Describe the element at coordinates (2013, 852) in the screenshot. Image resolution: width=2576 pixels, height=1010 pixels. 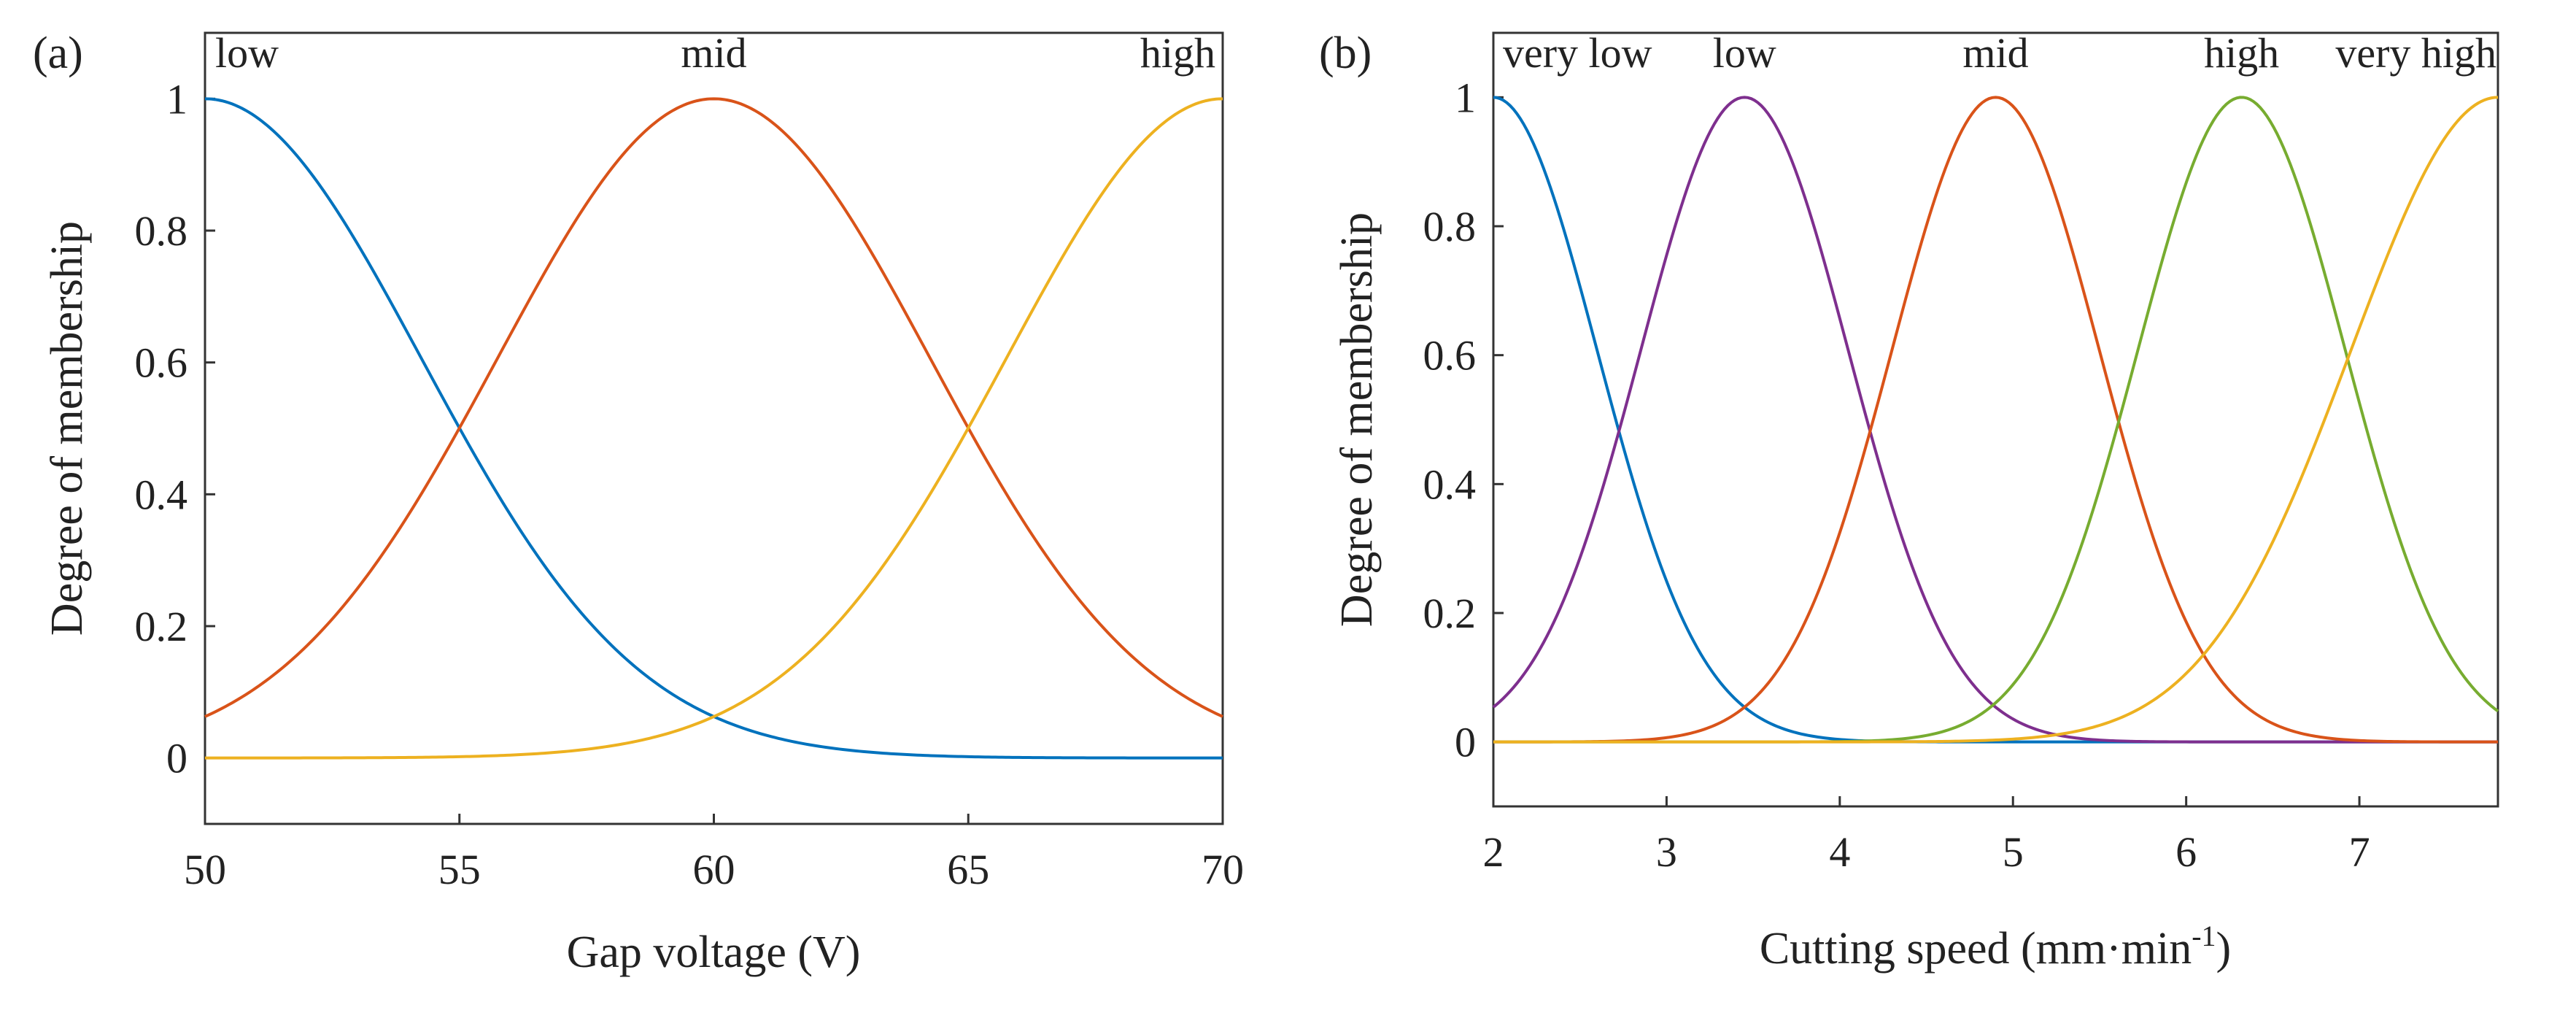
I see `x-tick-label: 5` at that location.